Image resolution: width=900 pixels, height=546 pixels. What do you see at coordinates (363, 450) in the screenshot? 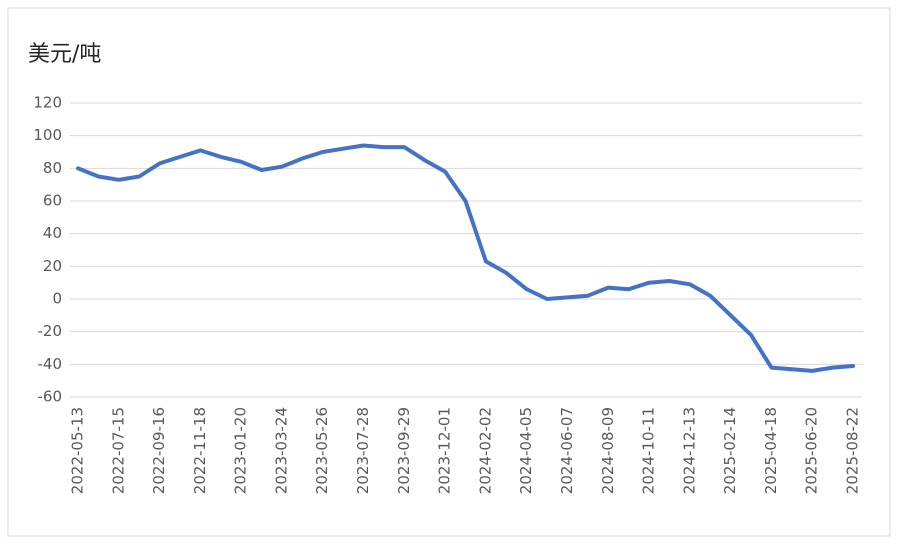
I see `x-tick-label: 2023-07-28` at bounding box center [363, 450].